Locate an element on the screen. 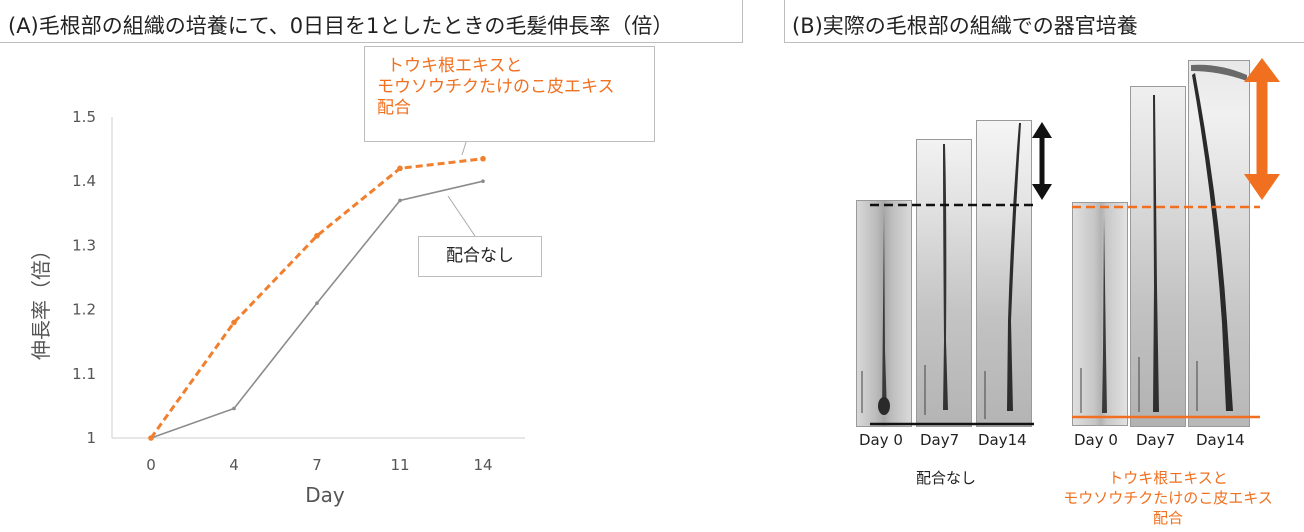  y-tick-label: 1.2 is located at coordinates (84, 310).